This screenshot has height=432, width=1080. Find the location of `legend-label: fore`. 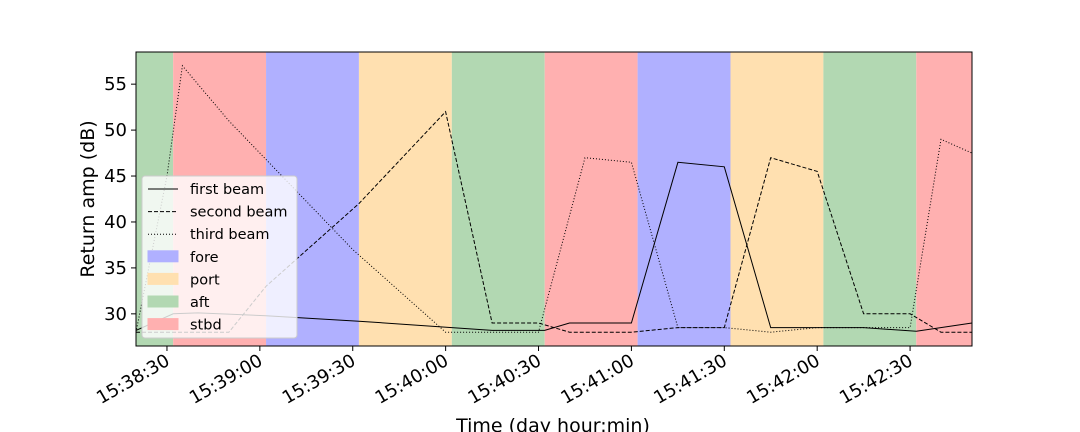

legend-label: fore is located at coordinates (204, 258).